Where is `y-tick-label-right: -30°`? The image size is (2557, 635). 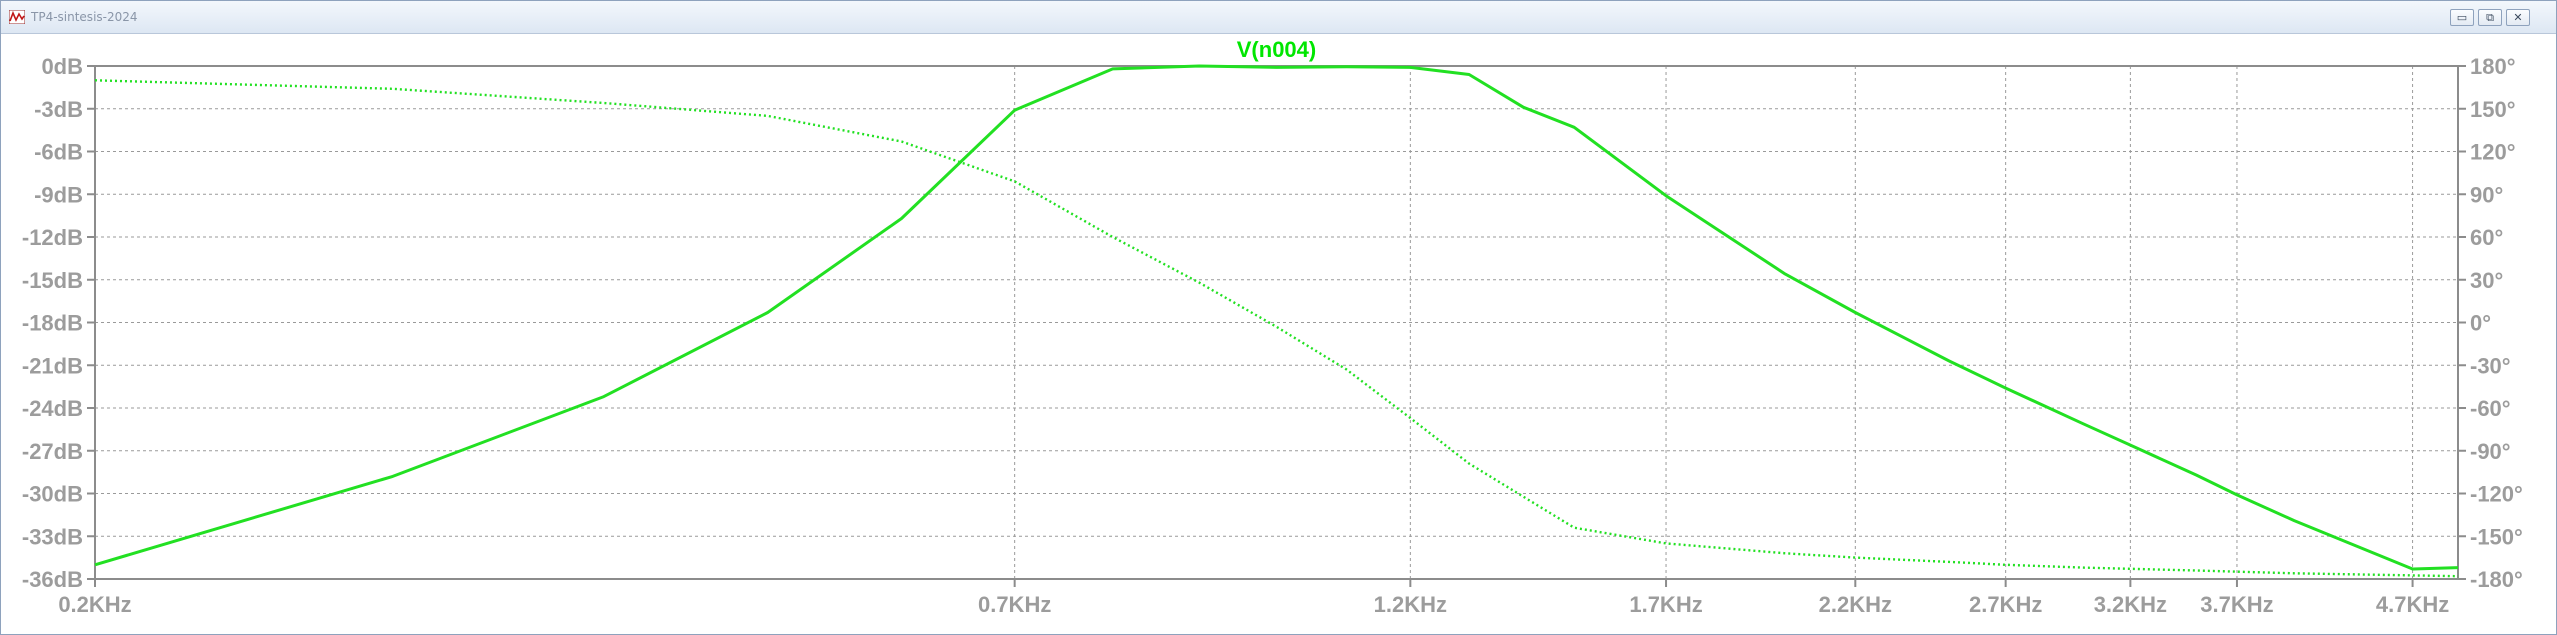
y-tick-label-right: -30° is located at coordinates (2490, 365).